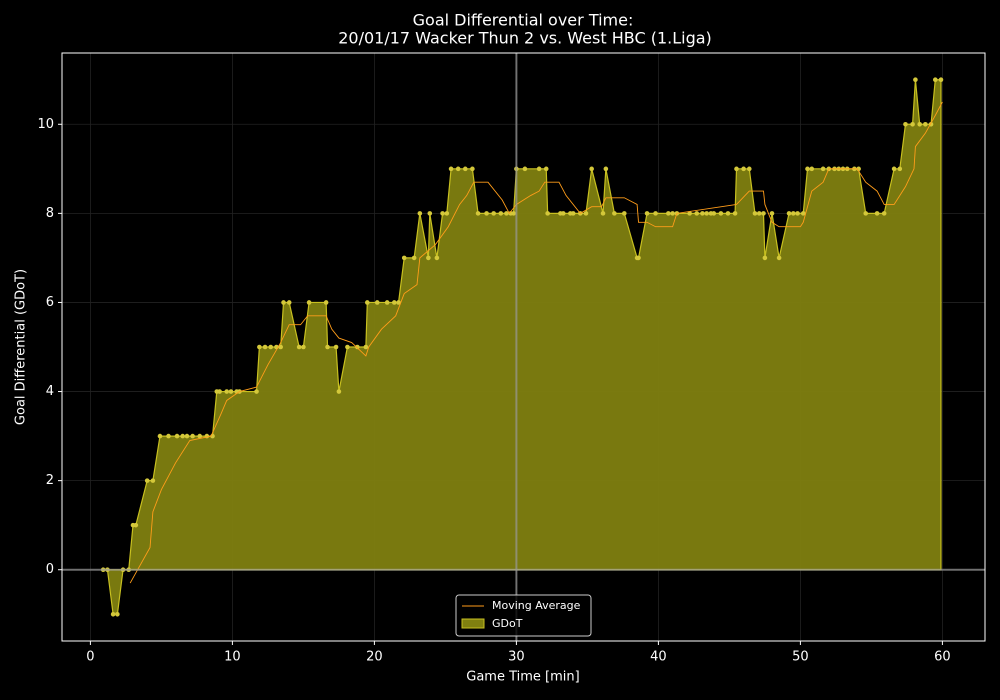  I want to click on y-tick-label: 10, so click(45, 124).